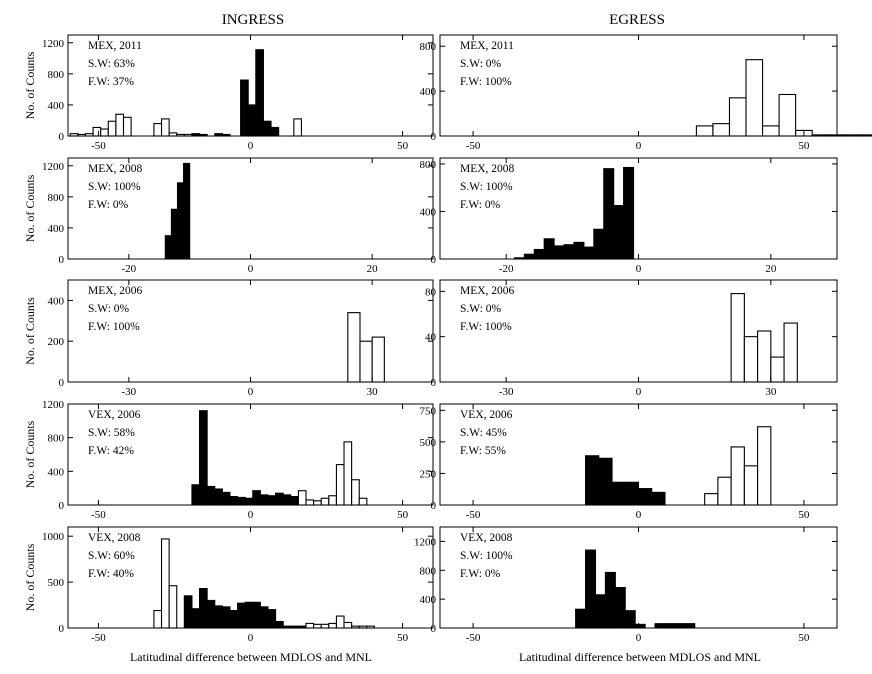 This screenshot has height=674, width=872. Describe the element at coordinates (486, 327) in the screenshot. I see `panel-annotation: F.W: 100%` at that location.